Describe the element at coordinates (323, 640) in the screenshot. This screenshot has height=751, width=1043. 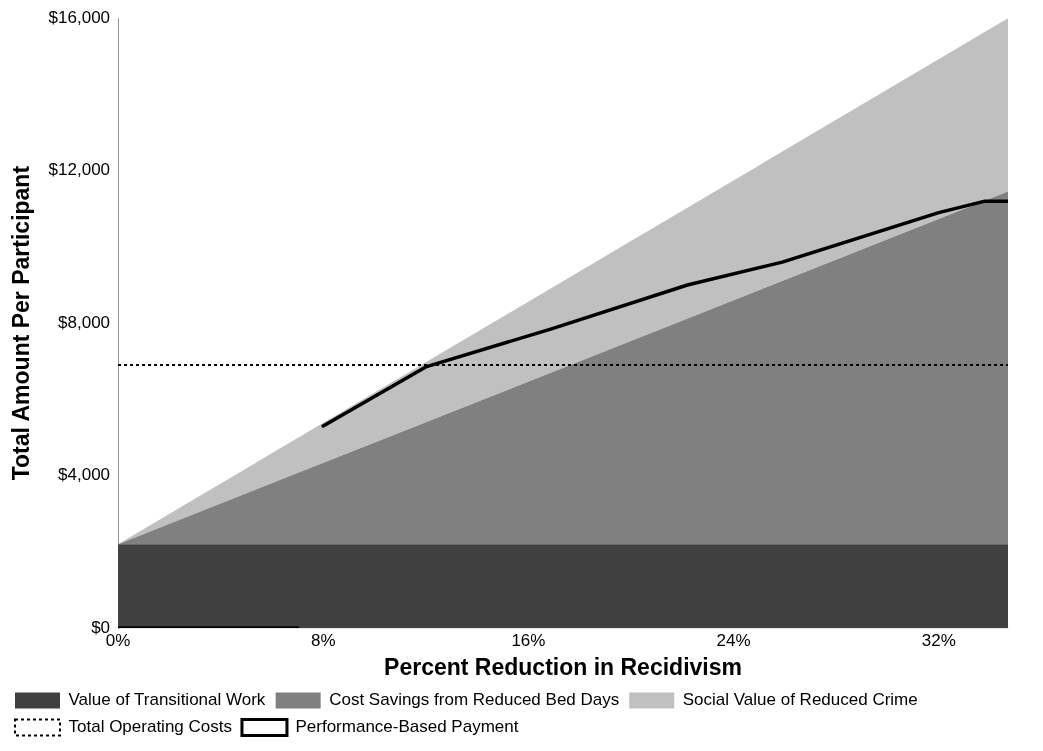
I see `x-tick-label: 8%` at that location.